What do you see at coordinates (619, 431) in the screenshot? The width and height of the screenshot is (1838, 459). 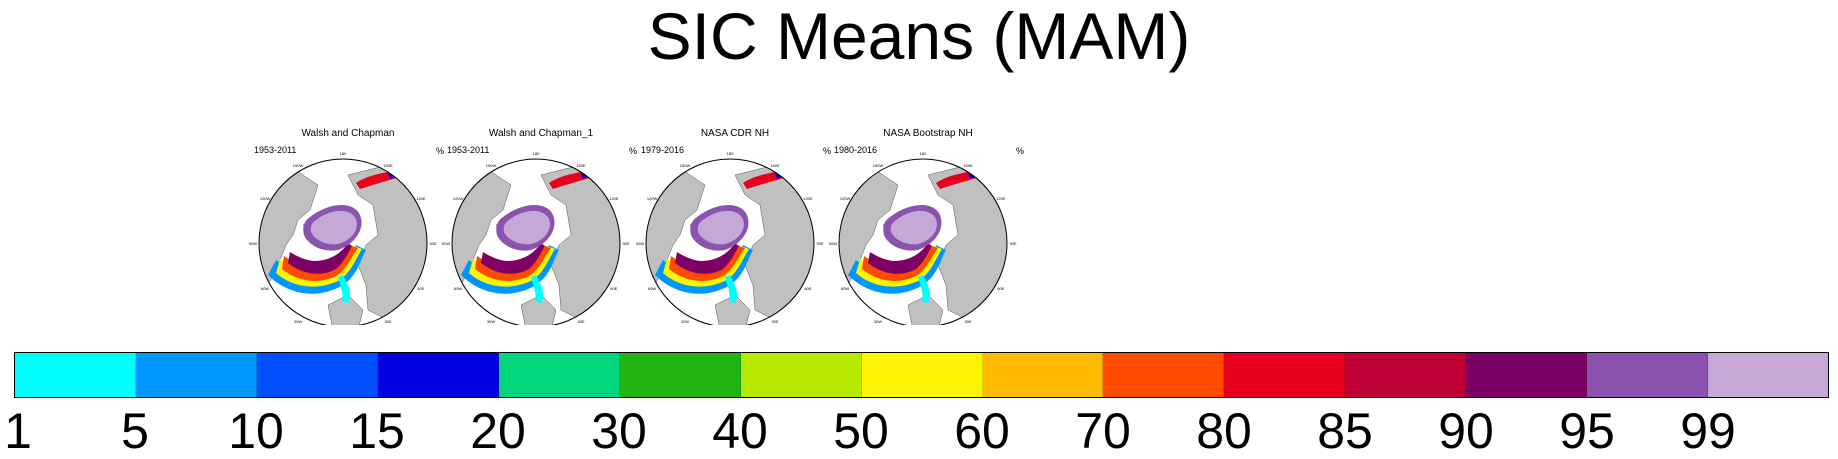 I see `colorbar-label: 30` at bounding box center [619, 431].